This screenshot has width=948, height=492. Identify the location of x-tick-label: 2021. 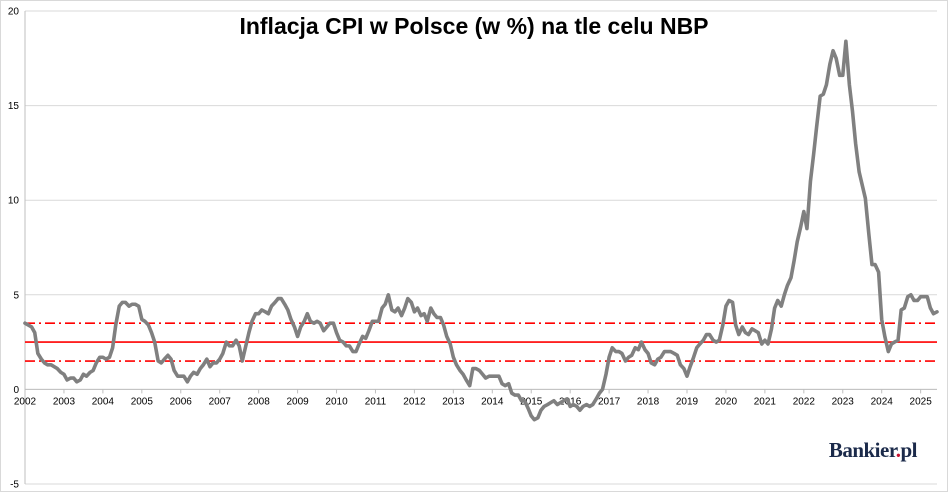
(765, 401).